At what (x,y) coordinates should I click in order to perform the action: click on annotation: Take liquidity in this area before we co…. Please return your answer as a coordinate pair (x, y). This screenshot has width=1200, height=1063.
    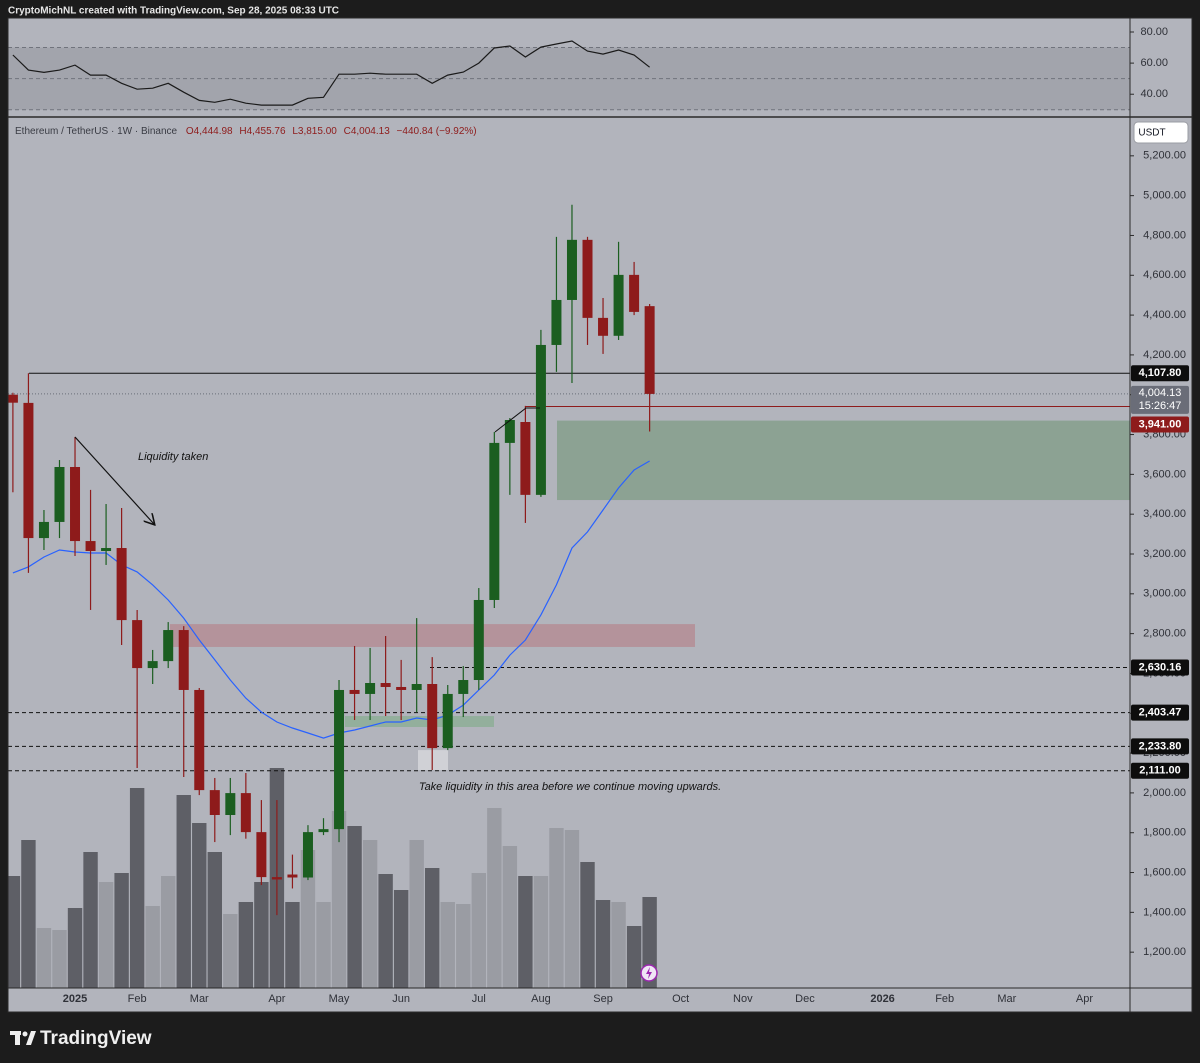
    Looking at the image, I should click on (570, 787).